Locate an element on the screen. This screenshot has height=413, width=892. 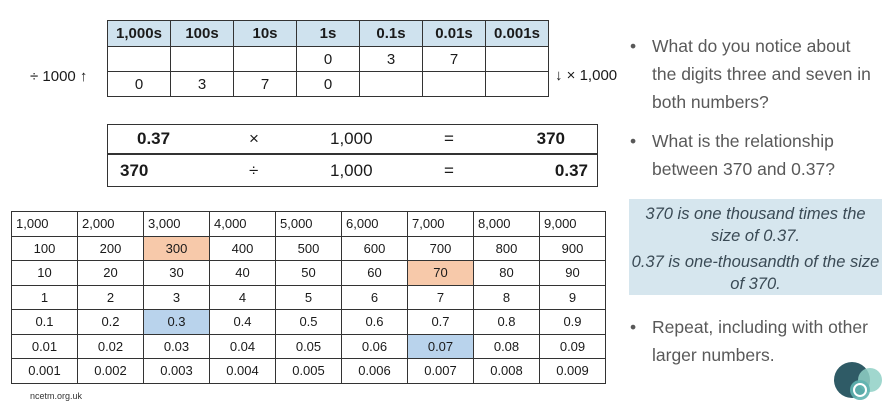
pv-cell: 3 is located at coordinates (391, 59).